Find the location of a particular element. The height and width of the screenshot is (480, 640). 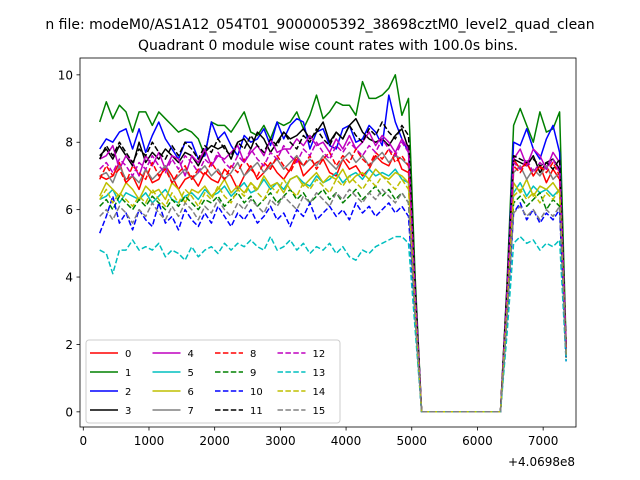

x-tick-label: 4000 is located at coordinates (346, 441).